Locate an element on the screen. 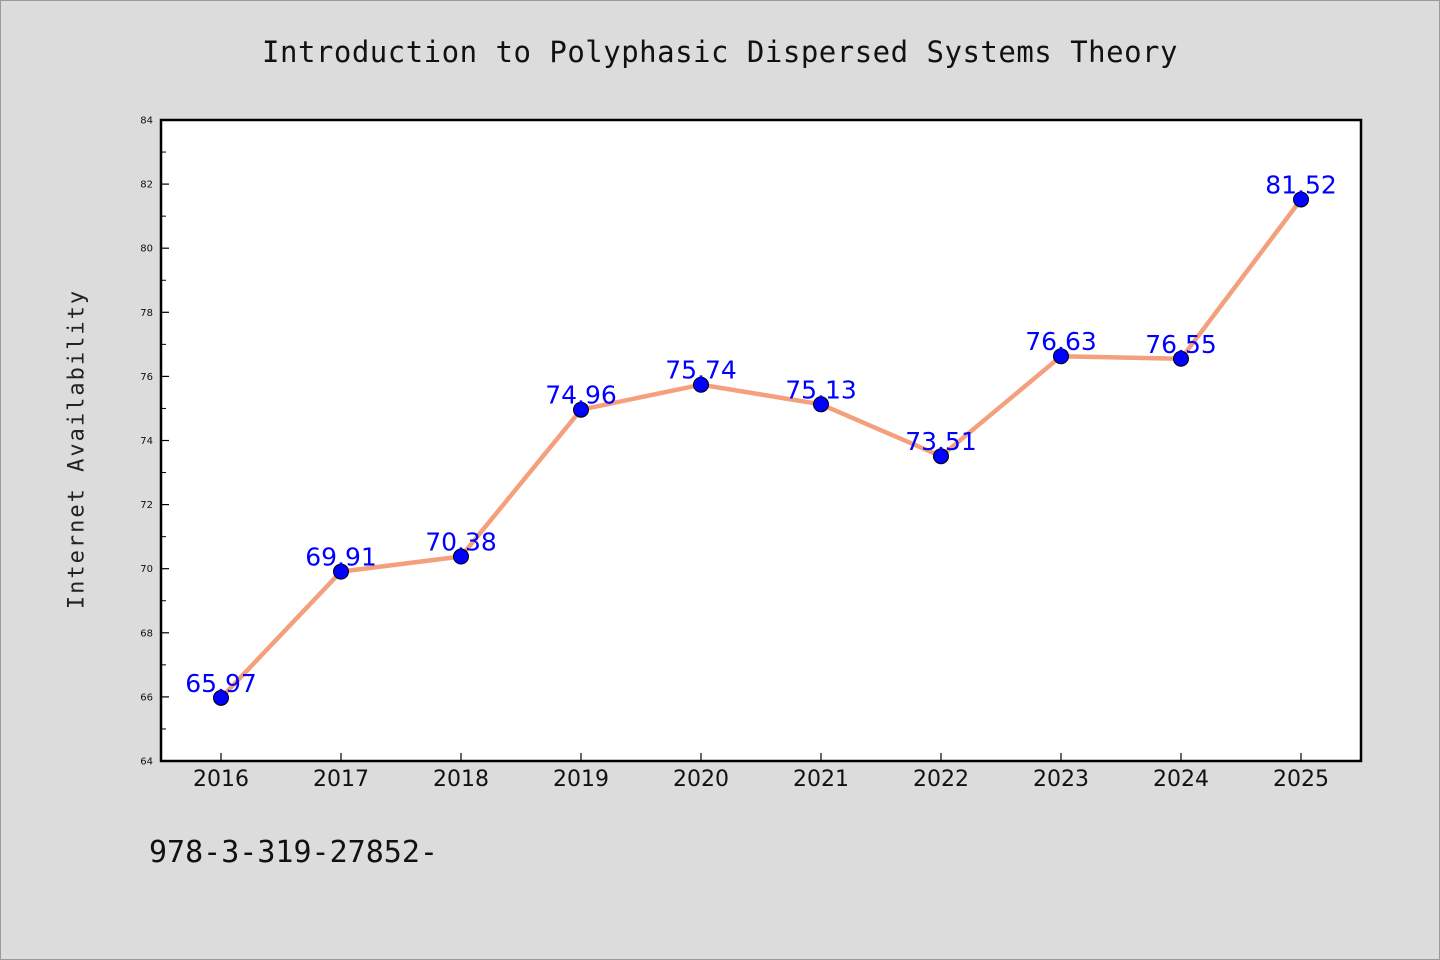 The image size is (1440, 960). y-tick-label: 64 is located at coordinates (146, 762).